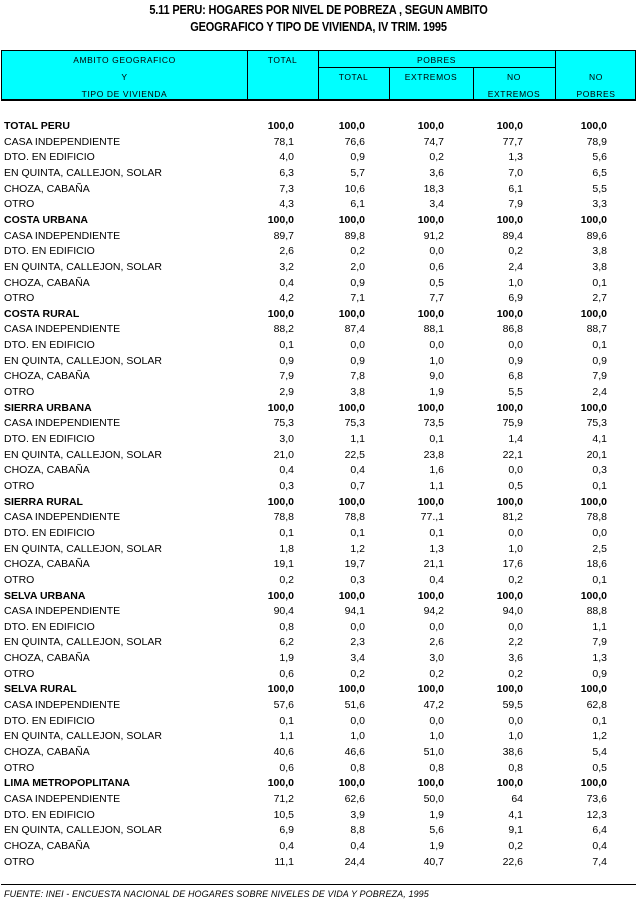 The width and height of the screenshot is (637, 903). Describe the element at coordinates (286, 298) in the screenshot. I see `cell-value: 4,2` at that location.